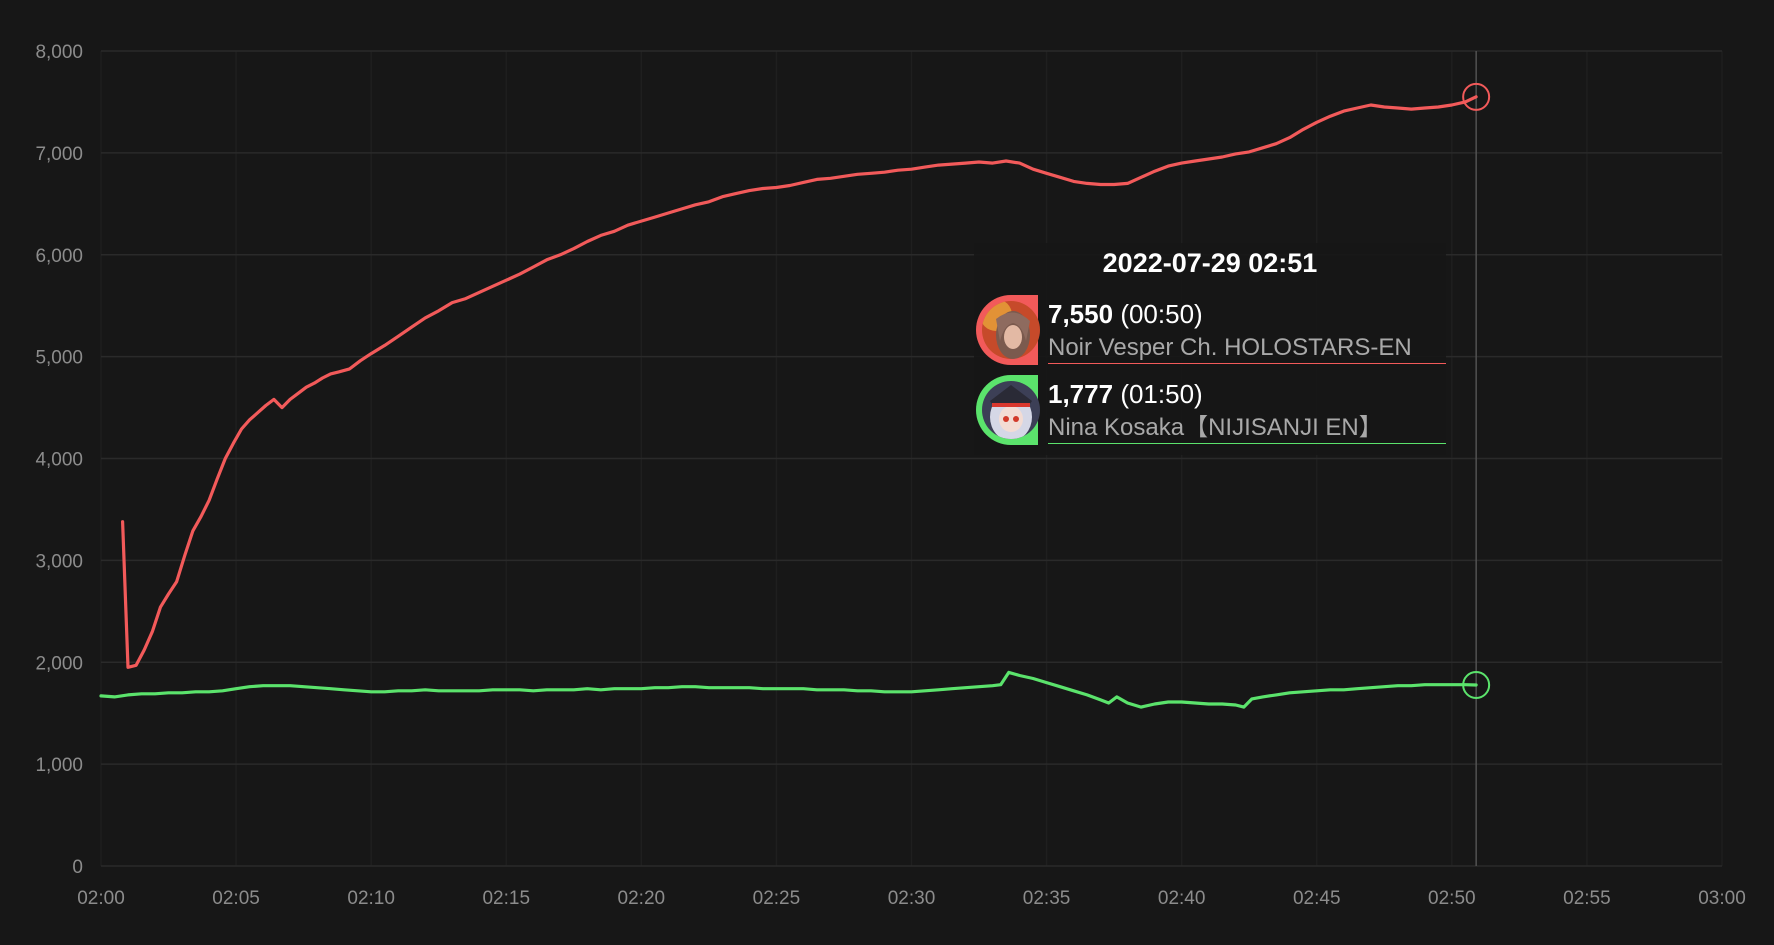 The width and height of the screenshot is (1774, 945). What do you see at coordinates (1182, 898) in the screenshot?
I see `x-tick-label: 02:40` at bounding box center [1182, 898].